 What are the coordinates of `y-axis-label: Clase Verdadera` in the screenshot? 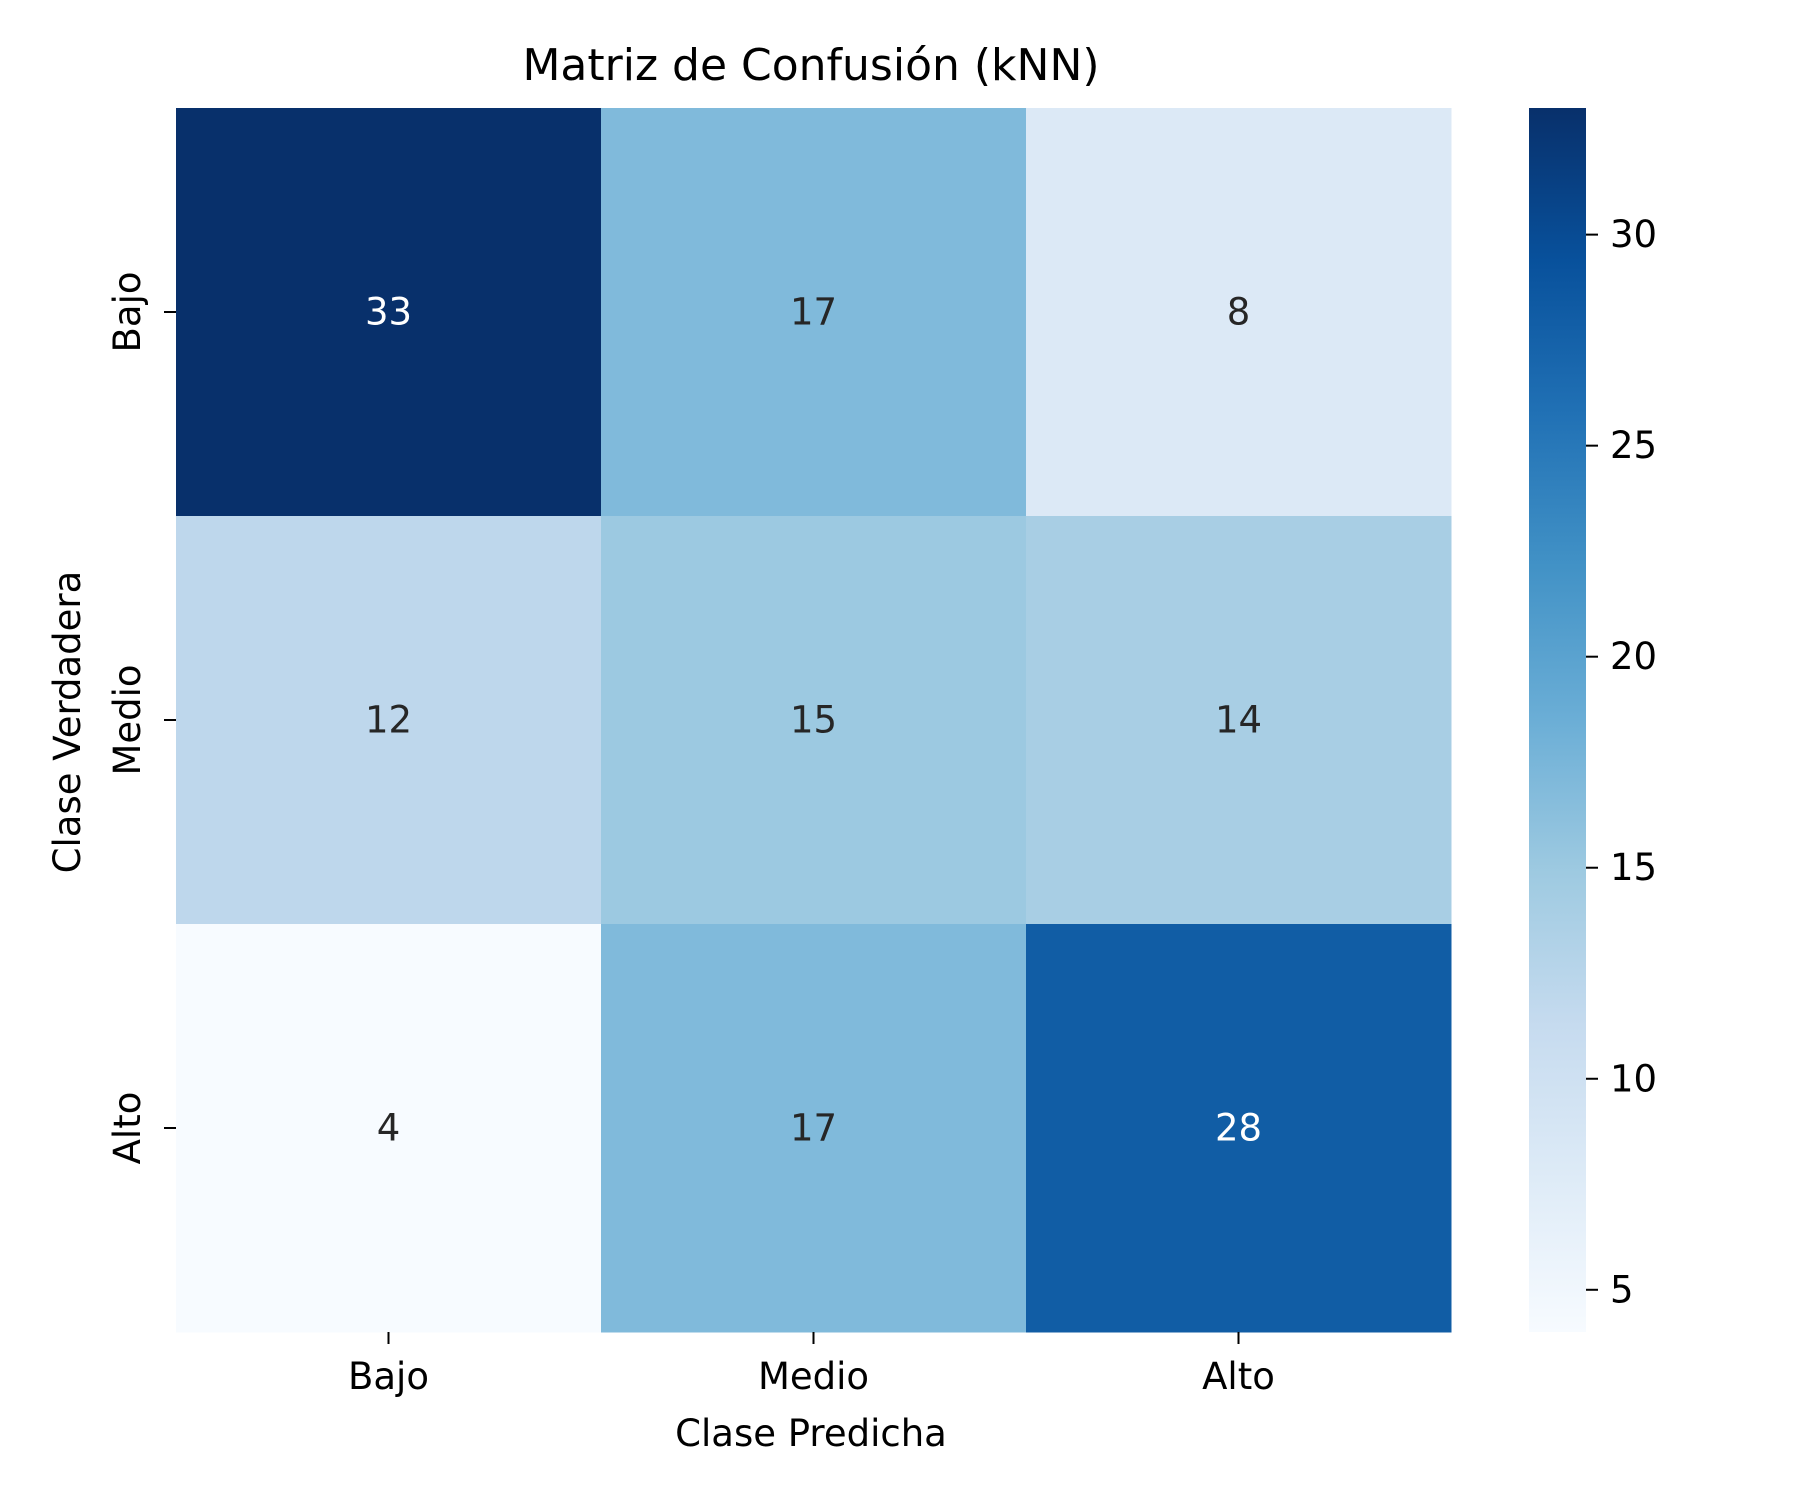 It's located at (67, 722).